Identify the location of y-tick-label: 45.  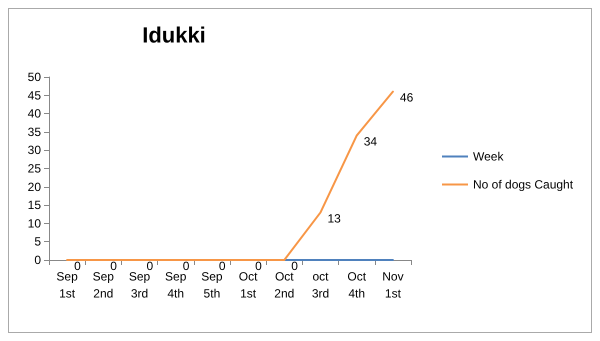
(35, 95).